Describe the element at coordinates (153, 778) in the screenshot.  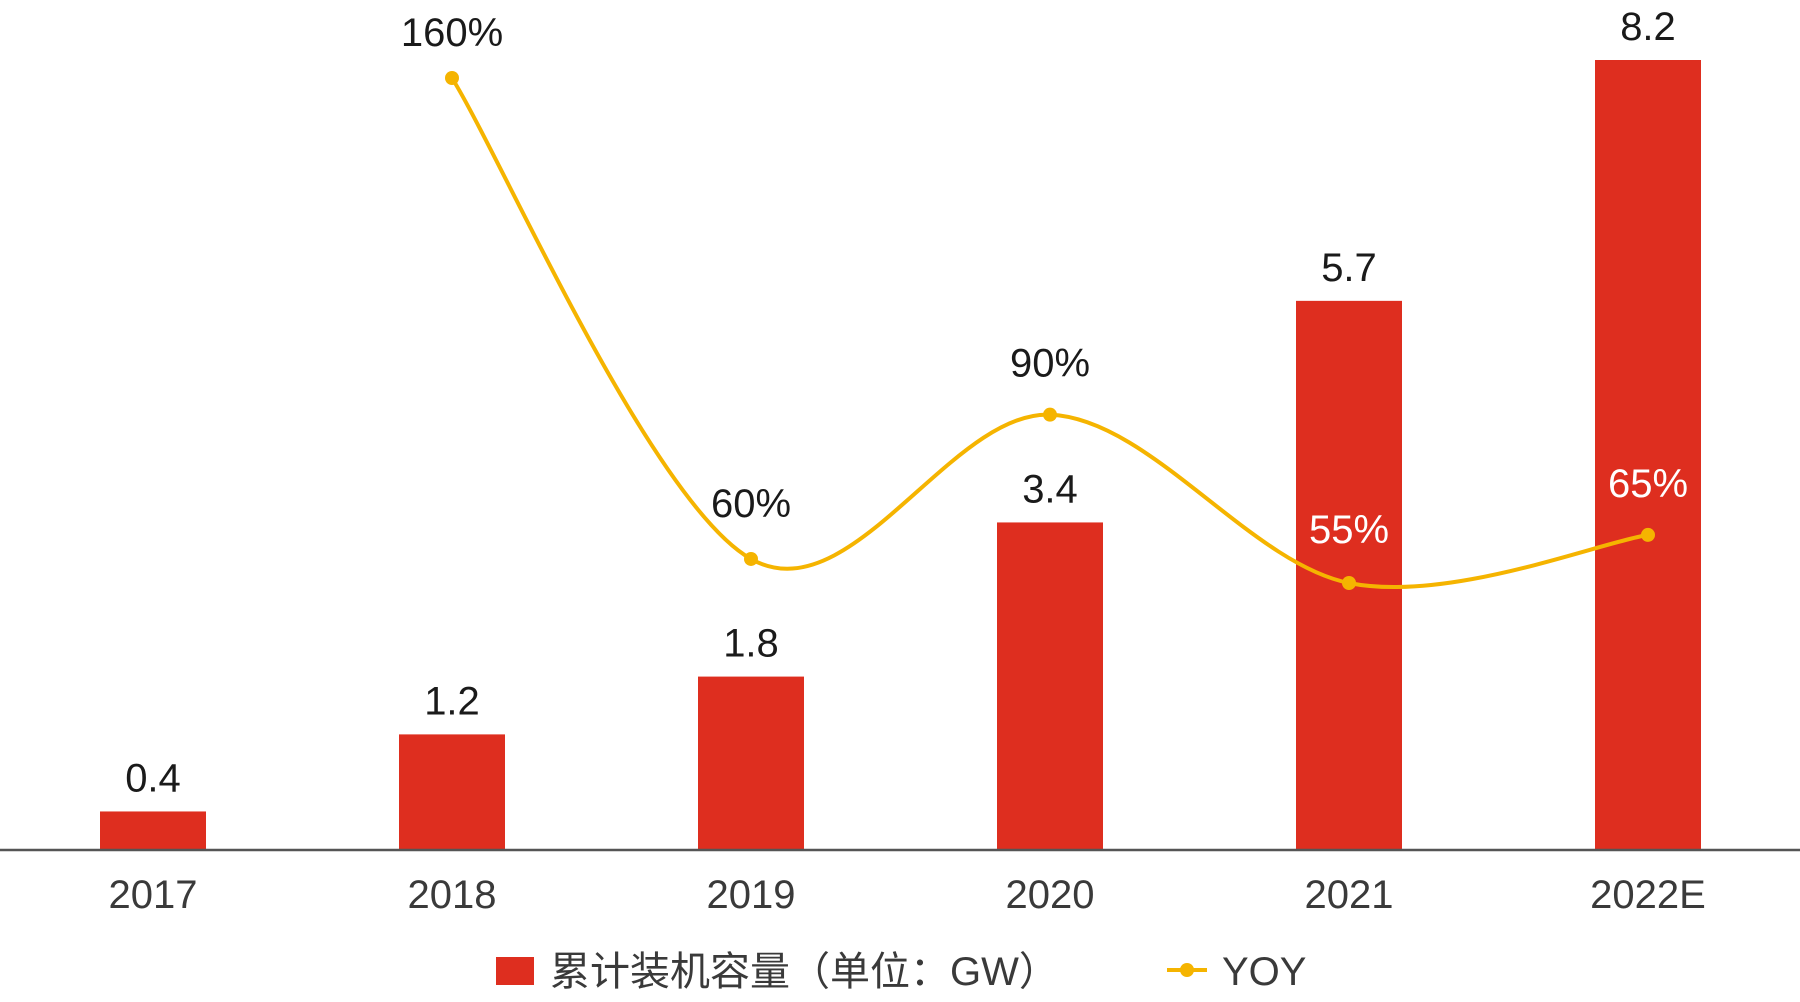
I see `bar-value-label: 0.4` at that location.